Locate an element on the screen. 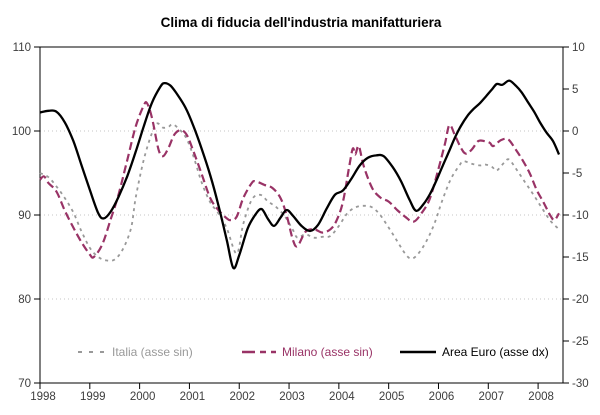 This screenshot has width=600, height=415. left-axis: 110 100 90 80 70 is located at coordinates (26, 216).